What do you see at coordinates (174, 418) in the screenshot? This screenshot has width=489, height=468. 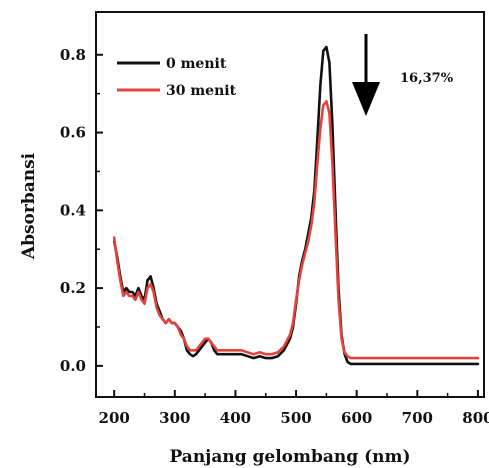 I see `x-tick-label: 300` at bounding box center [174, 418].